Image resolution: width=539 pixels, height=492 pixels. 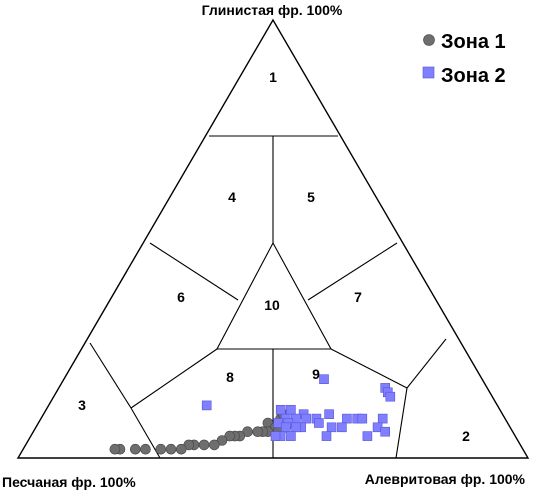 What do you see at coordinates (311, 197) in the screenshot?
I see `zone-label-5: 5` at bounding box center [311, 197].